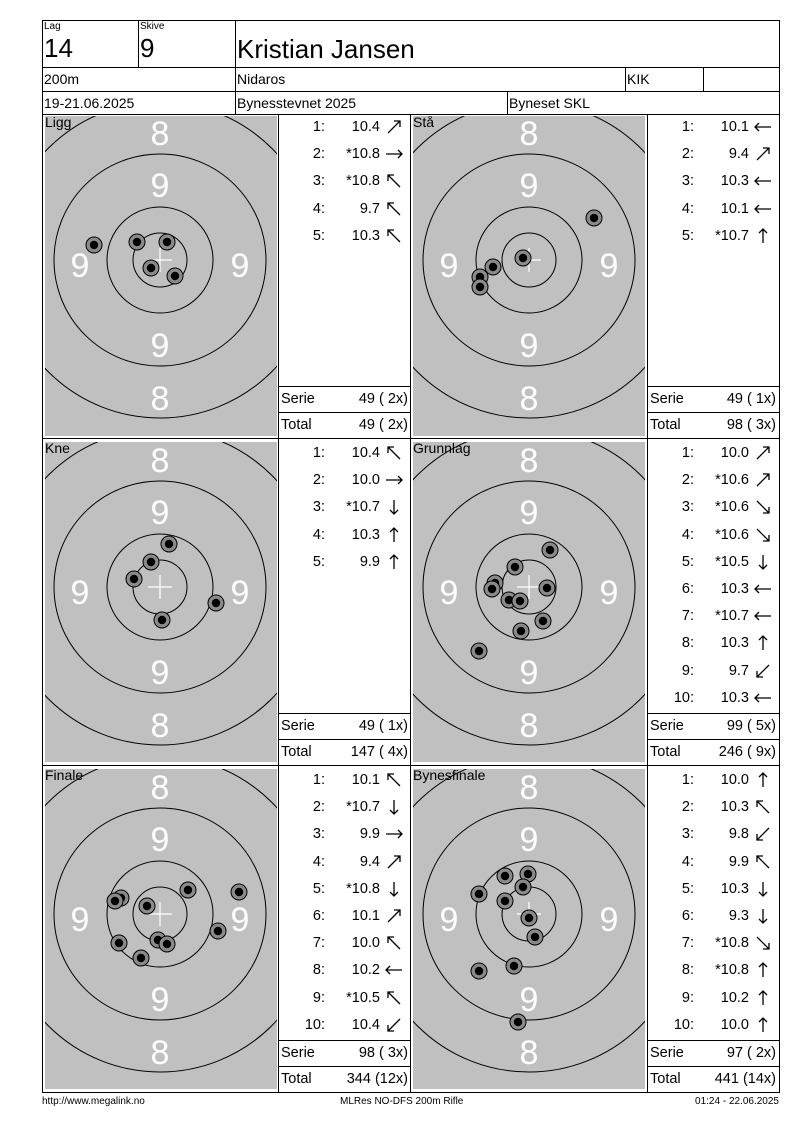 Image resolution: width=800 pixels, height=1130 pixels. Describe the element at coordinates (62, 79) in the screenshot. I see `distance: 200m` at that location.